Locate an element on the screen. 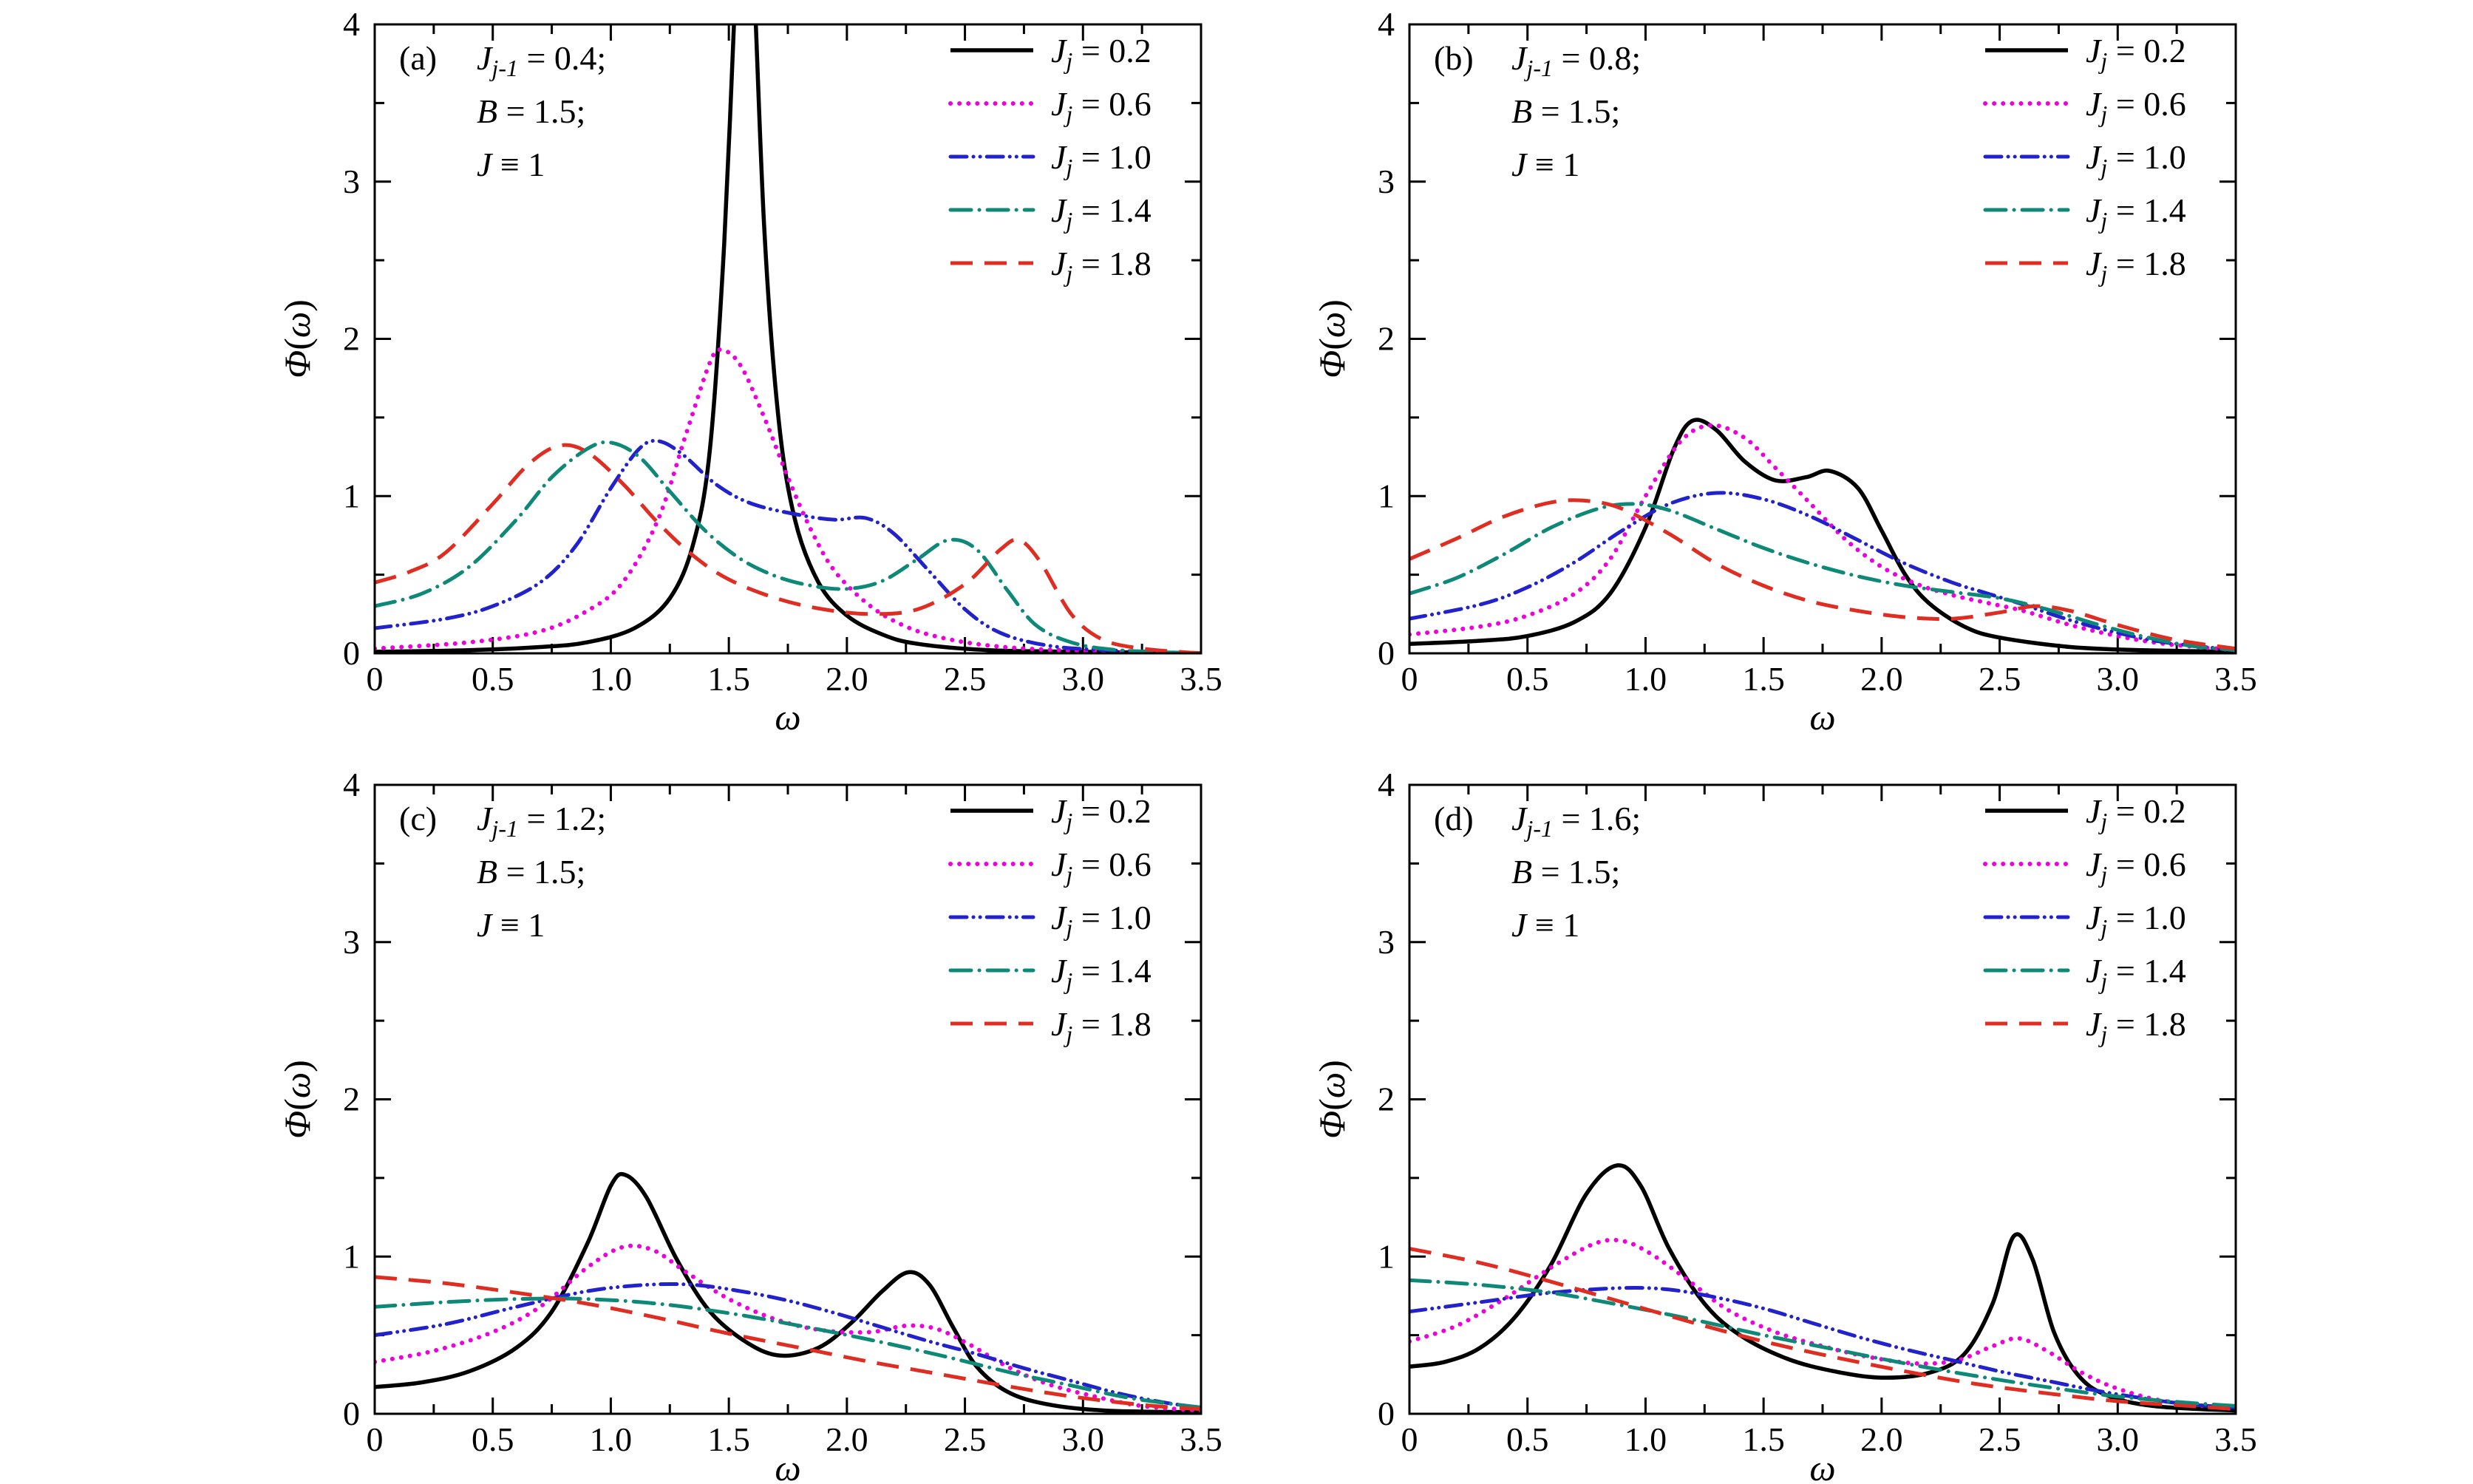  legend-label: Jj = 1.8 is located at coordinates (2136, 1026).